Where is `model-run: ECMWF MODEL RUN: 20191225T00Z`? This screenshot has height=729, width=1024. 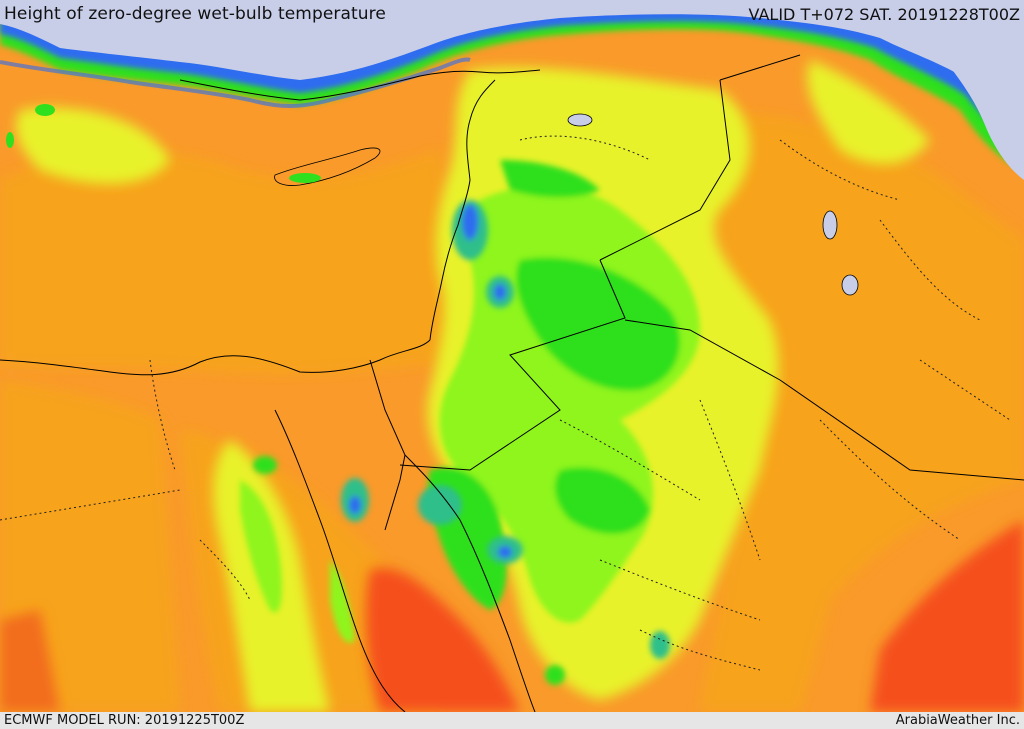 model-run: ECMWF MODEL RUN: 20191225T00Z is located at coordinates (124, 720).